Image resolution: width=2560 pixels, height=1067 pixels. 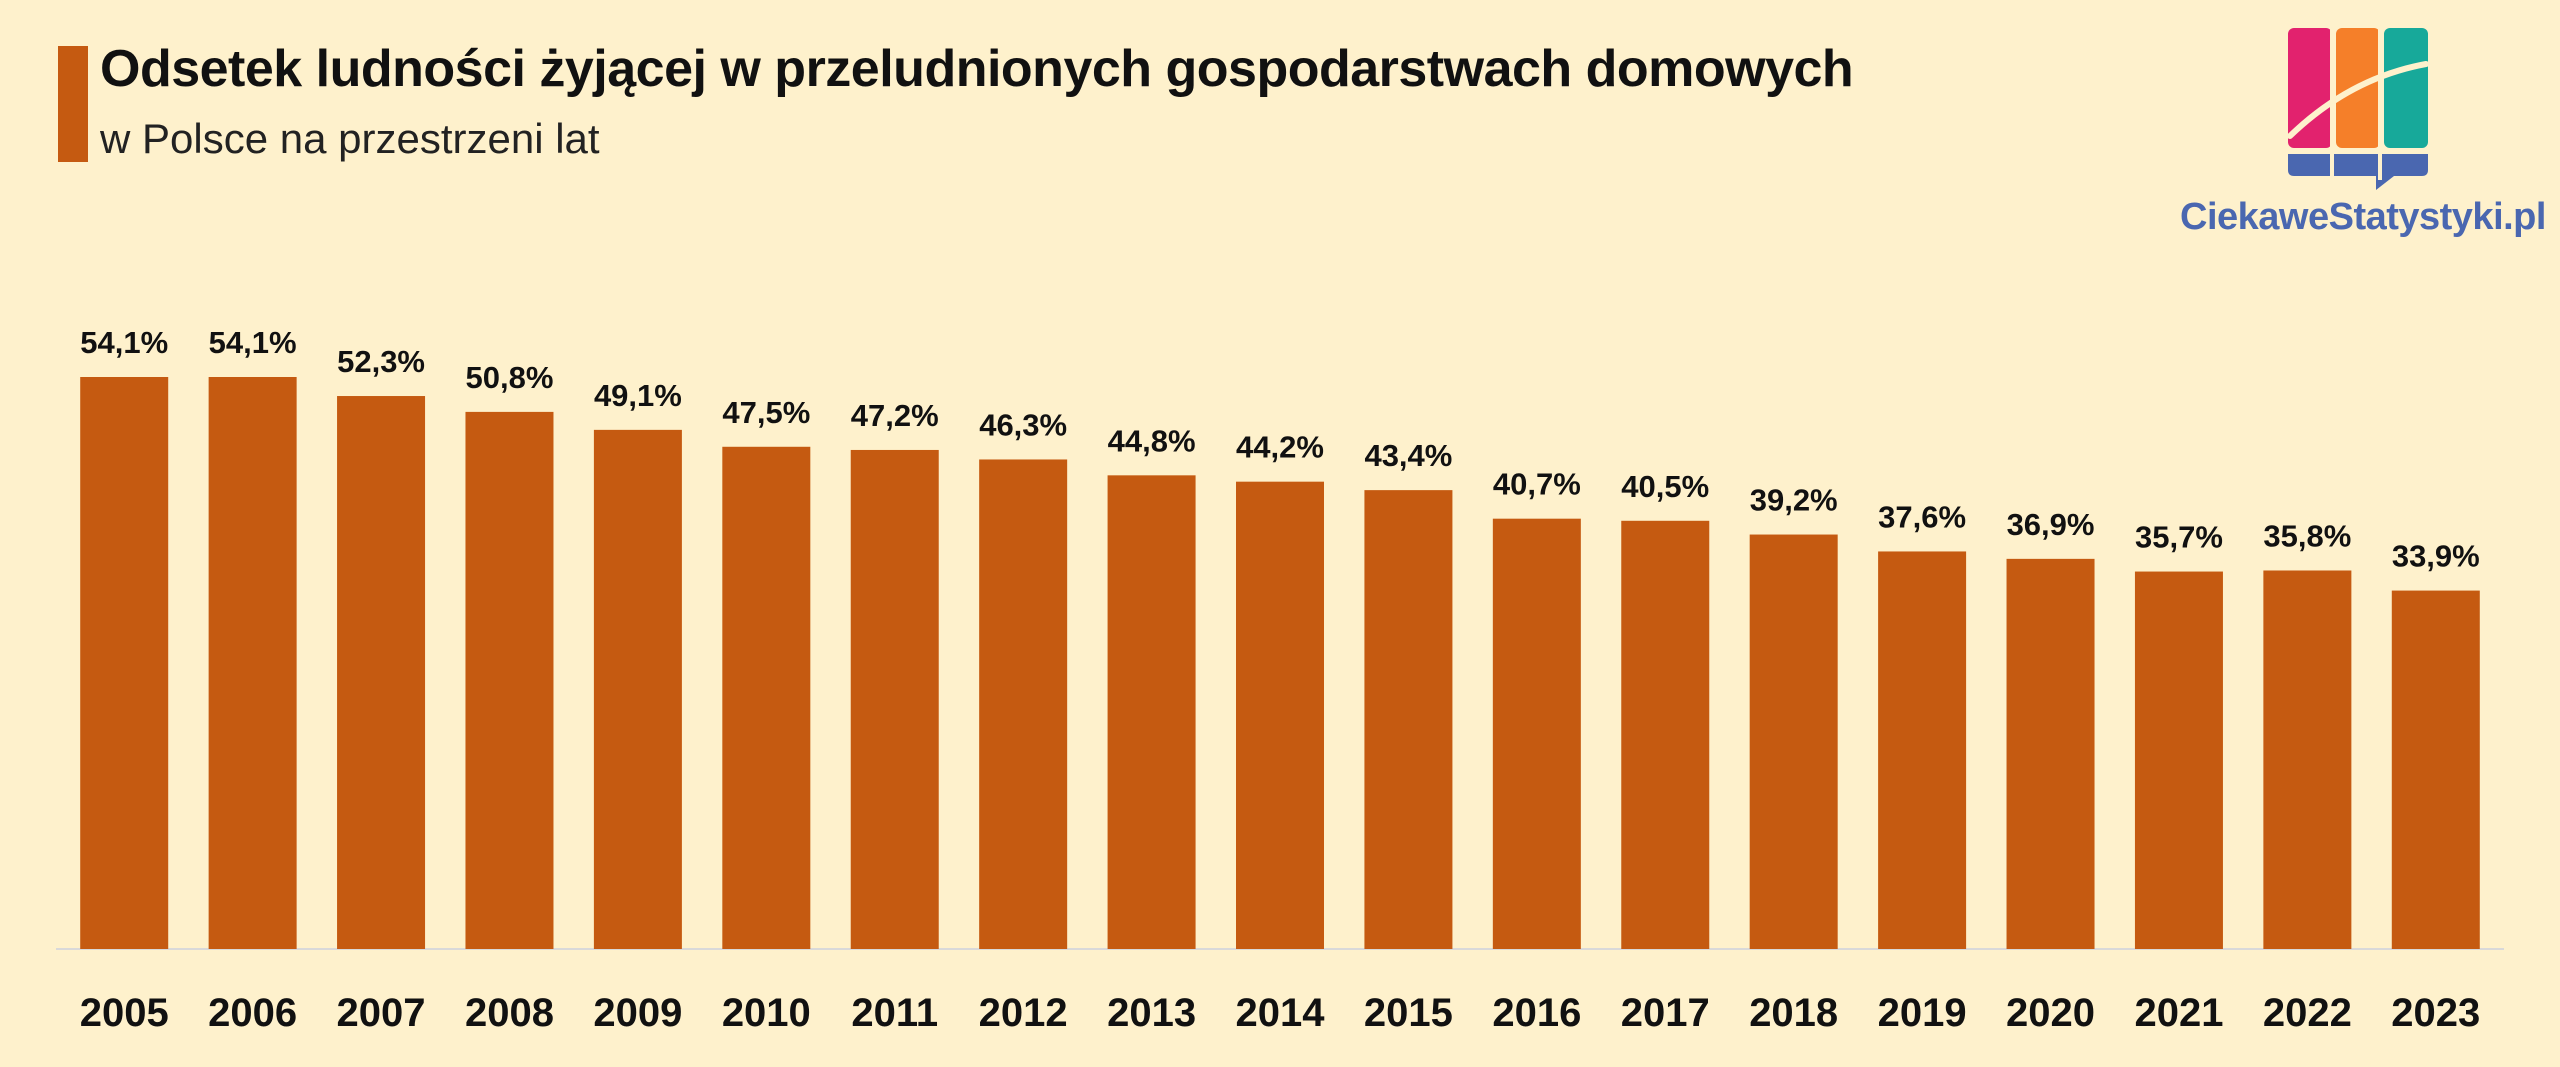 What do you see at coordinates (1023, 424) in the screenshot?
I see `value-label-2012: 46,3%` at bounding box center [1023, 424].